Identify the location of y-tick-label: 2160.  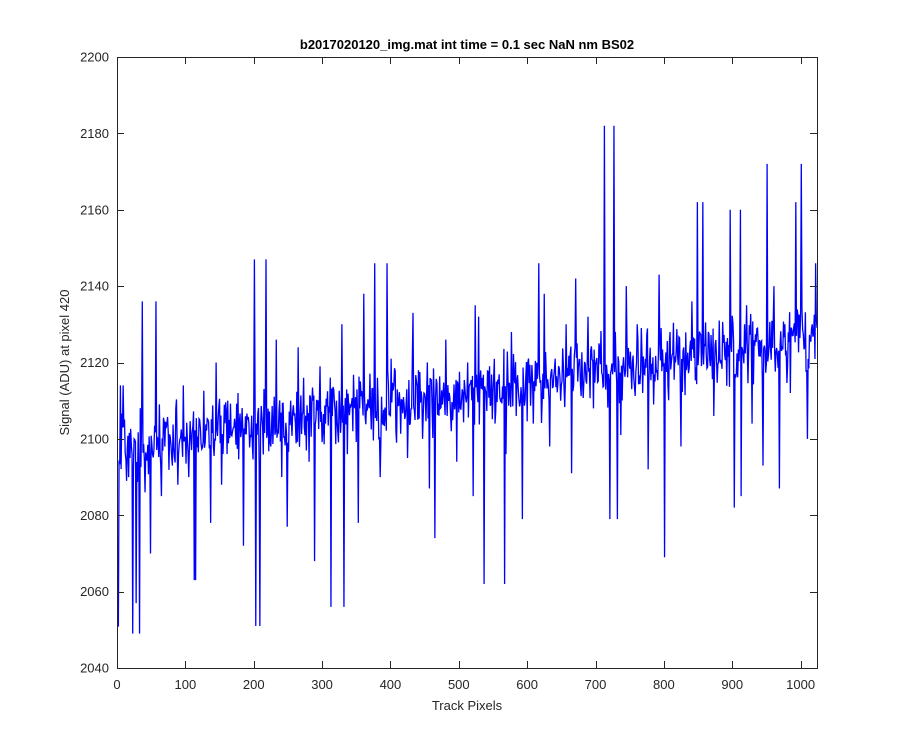
(94, 209).